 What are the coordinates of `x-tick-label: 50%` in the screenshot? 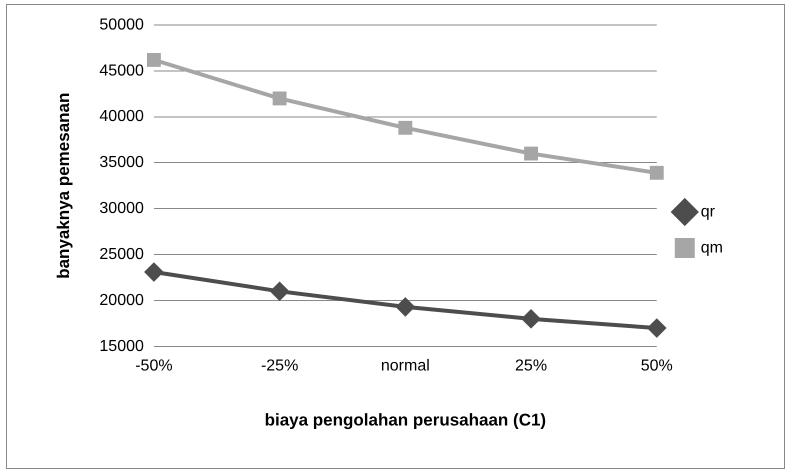 It's located at (656, 365).